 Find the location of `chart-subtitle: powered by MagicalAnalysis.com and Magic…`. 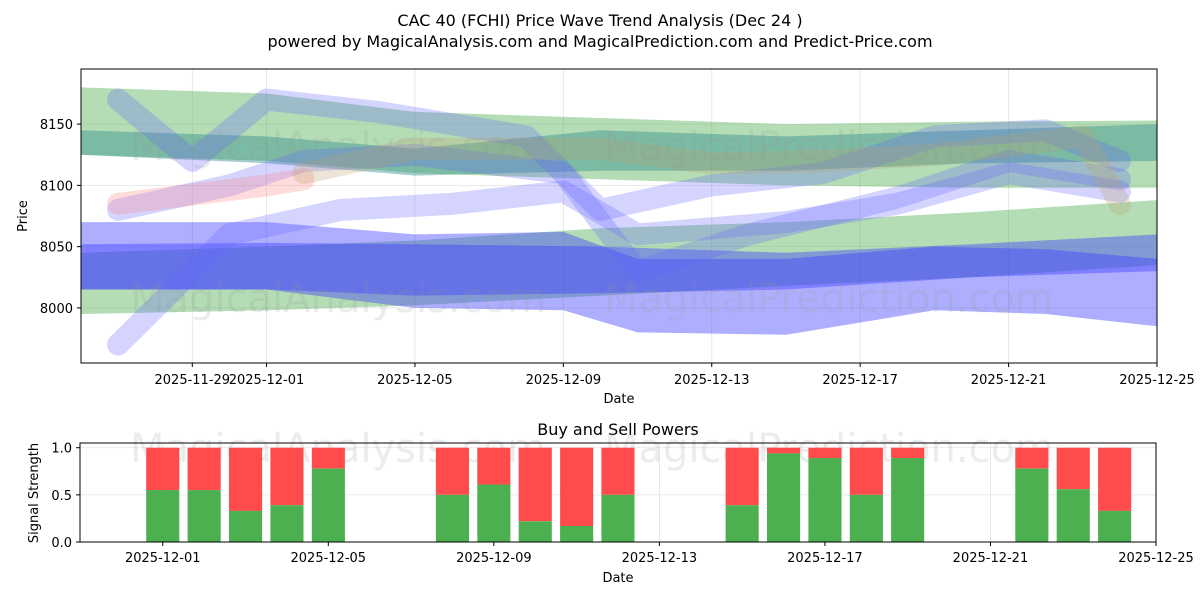

chart-subtitle: powered by MagicalAnalysis.com and Magic… is located at coordinates (599, 41).